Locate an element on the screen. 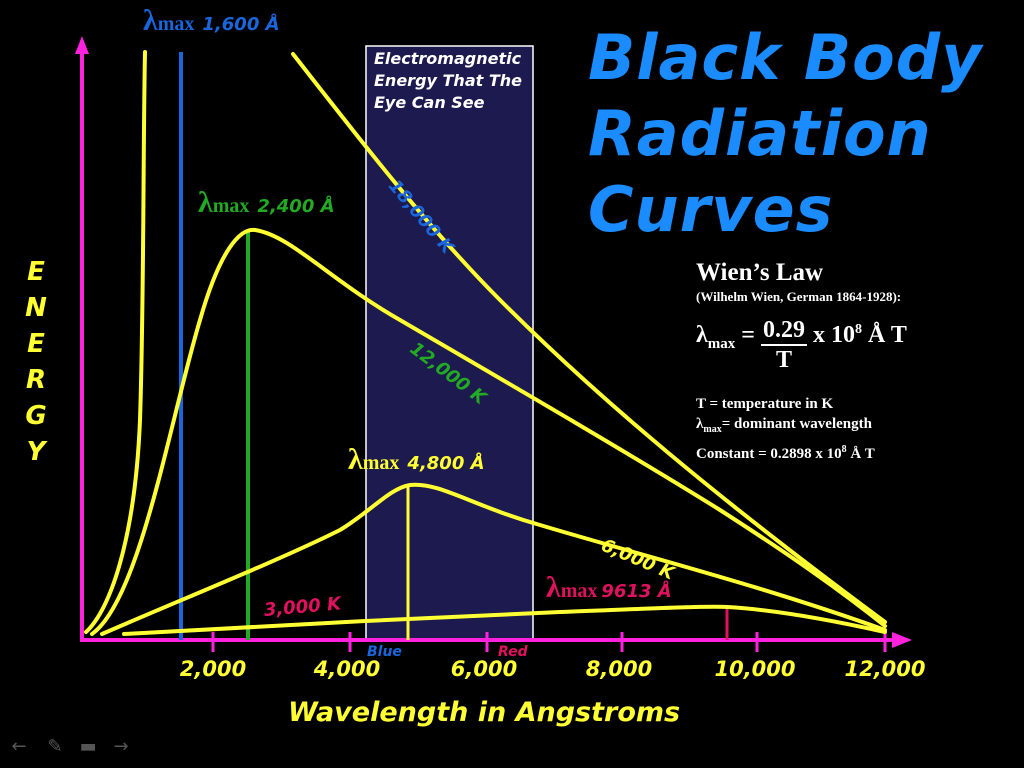  peak-label-1600: λmax 1,600 Å is located at coordinates (211, 21).